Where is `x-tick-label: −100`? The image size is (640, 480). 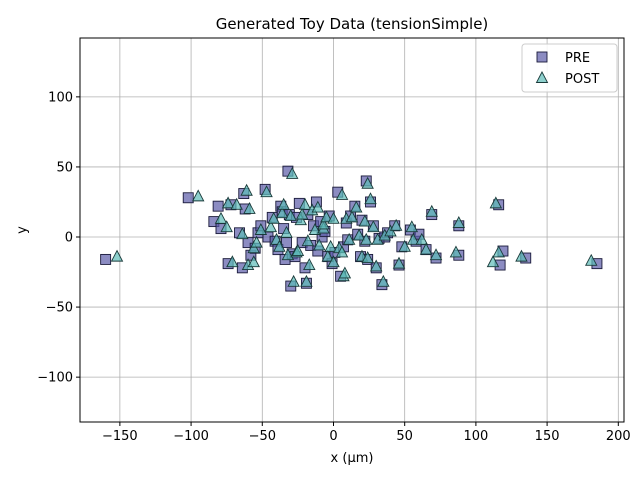 x-tick-label: −100 is located at coordinates (191, 436).